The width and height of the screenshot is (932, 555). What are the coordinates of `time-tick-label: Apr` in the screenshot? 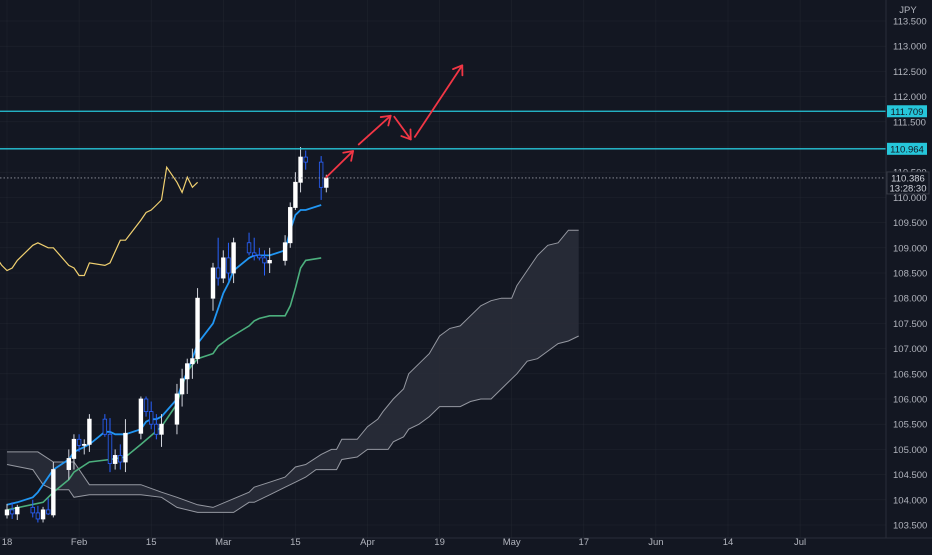 It's located at (367, 542).